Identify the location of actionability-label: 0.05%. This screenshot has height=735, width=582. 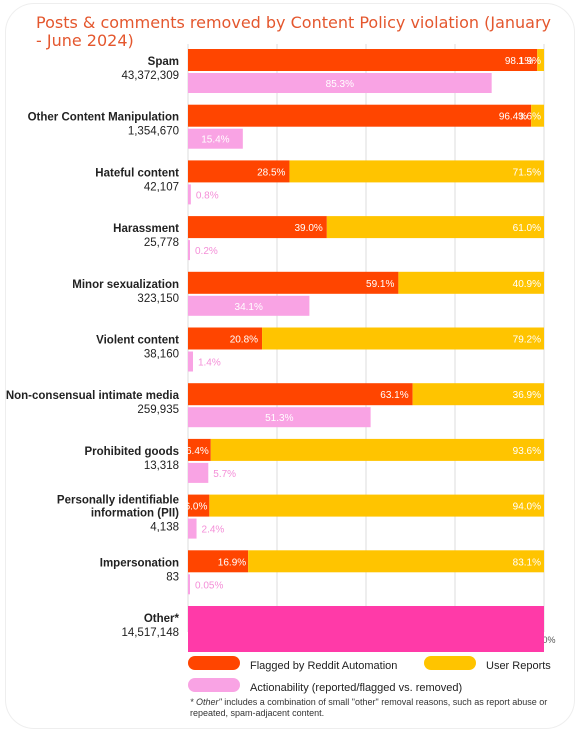
(209, 585).